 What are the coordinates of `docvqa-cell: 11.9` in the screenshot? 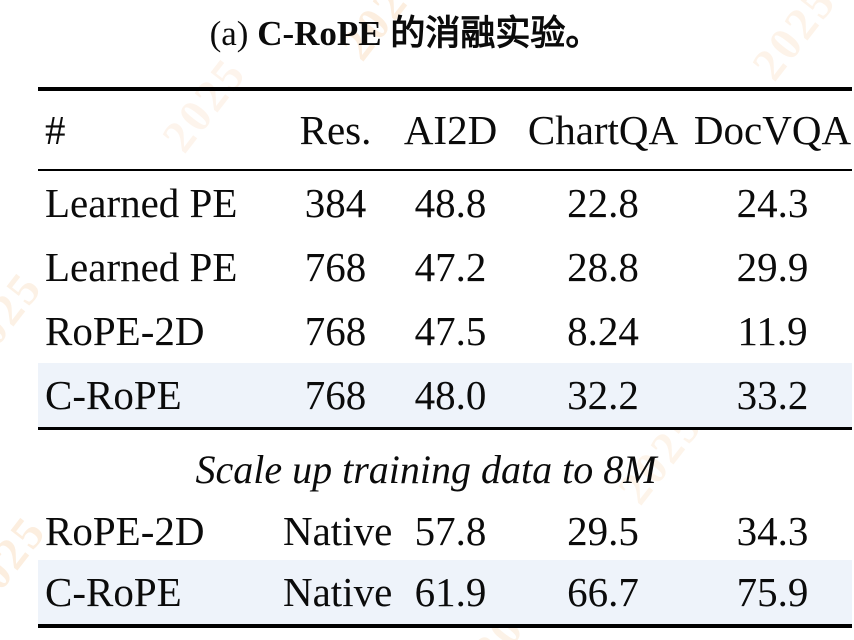 It's located at (772, 331).